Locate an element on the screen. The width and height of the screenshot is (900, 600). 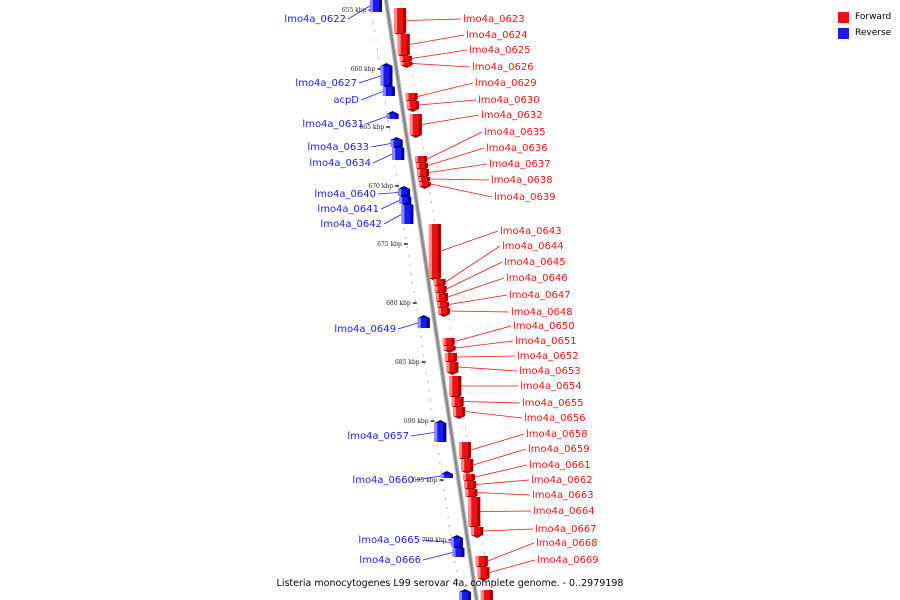
scale-tick-label: 660 kbp is located at coordinates (363, 69).